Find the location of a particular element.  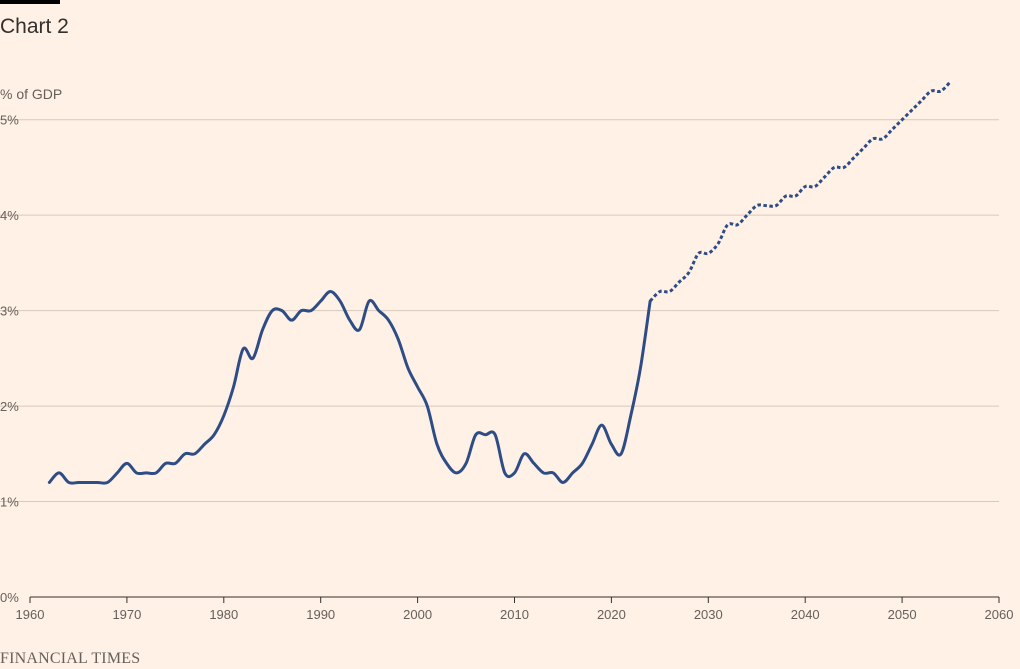

projection-series-line is located at coordinates (800, 191).